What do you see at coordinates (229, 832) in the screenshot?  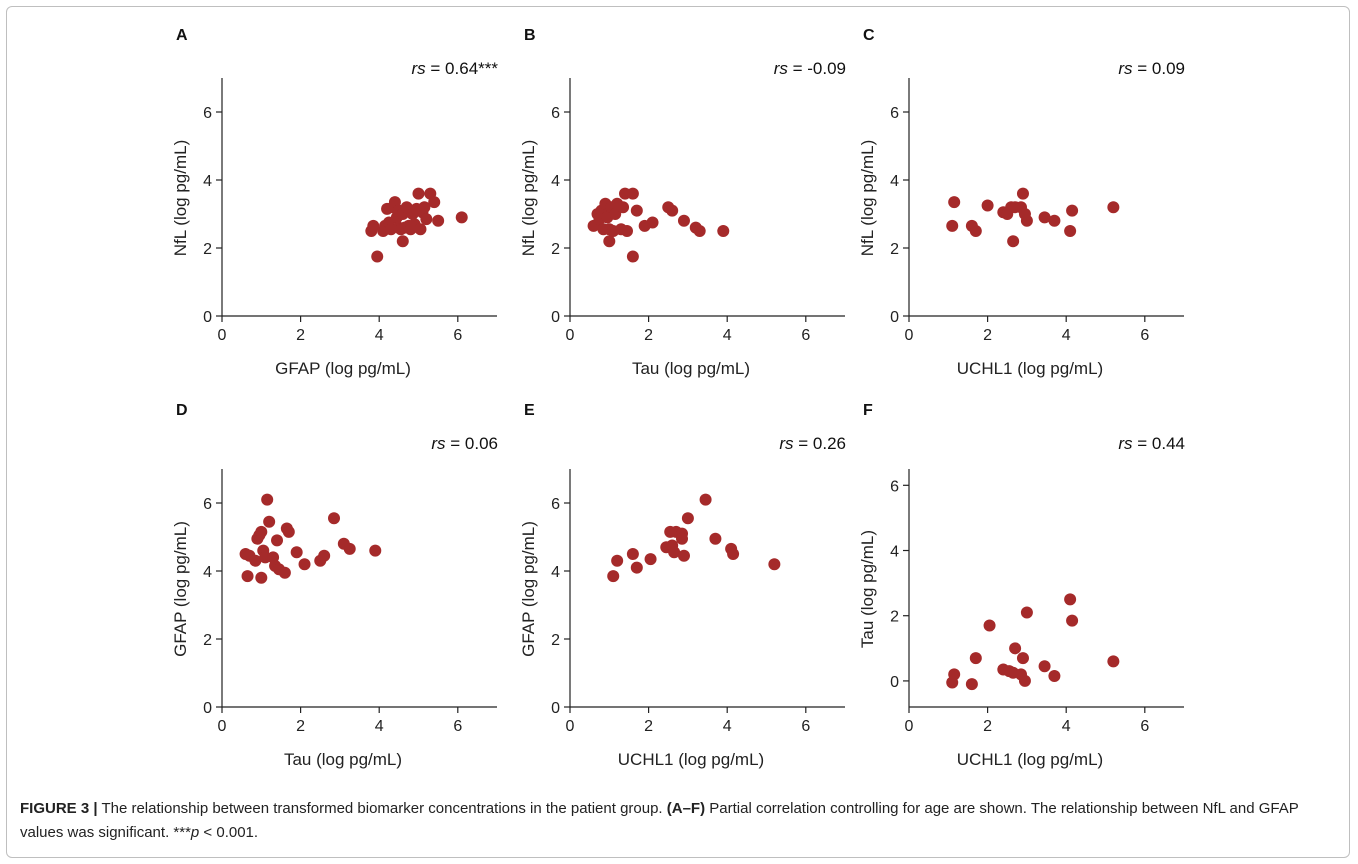 I see `caption-text-3: < 0.001.` at bounding box center [229, 832].